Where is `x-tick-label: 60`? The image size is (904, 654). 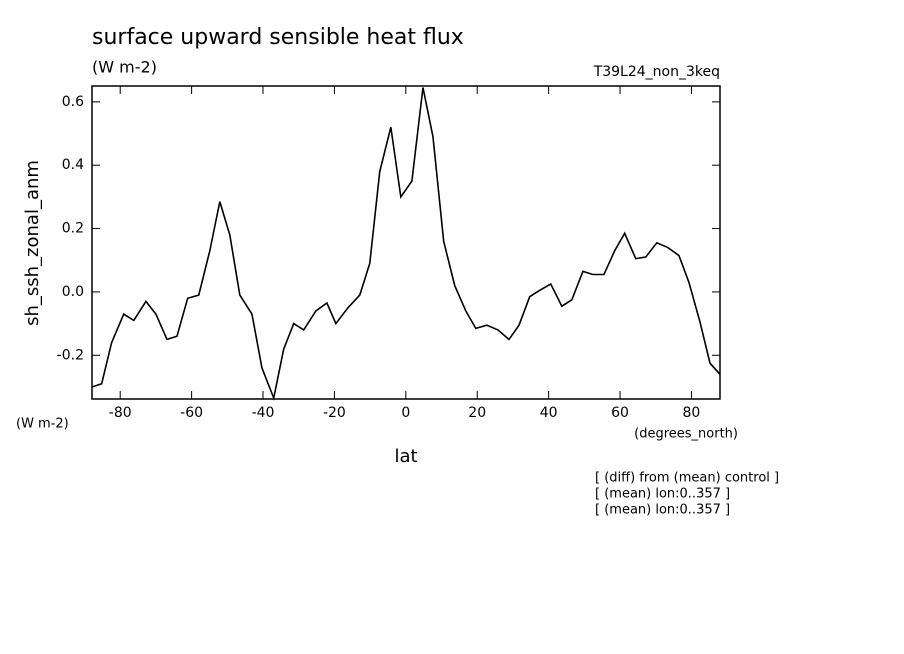
x-tick-label: 60 is located at coordinates (620, 413).